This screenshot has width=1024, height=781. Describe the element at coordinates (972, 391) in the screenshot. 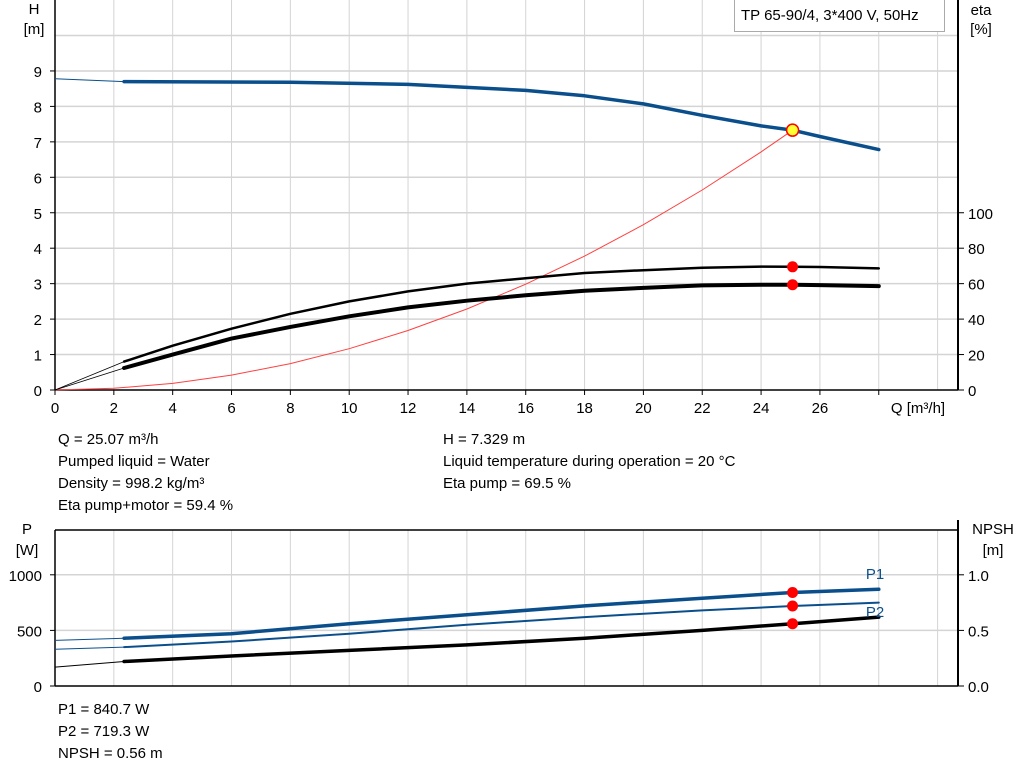

I see `y2-tick-label: 0` at that location.